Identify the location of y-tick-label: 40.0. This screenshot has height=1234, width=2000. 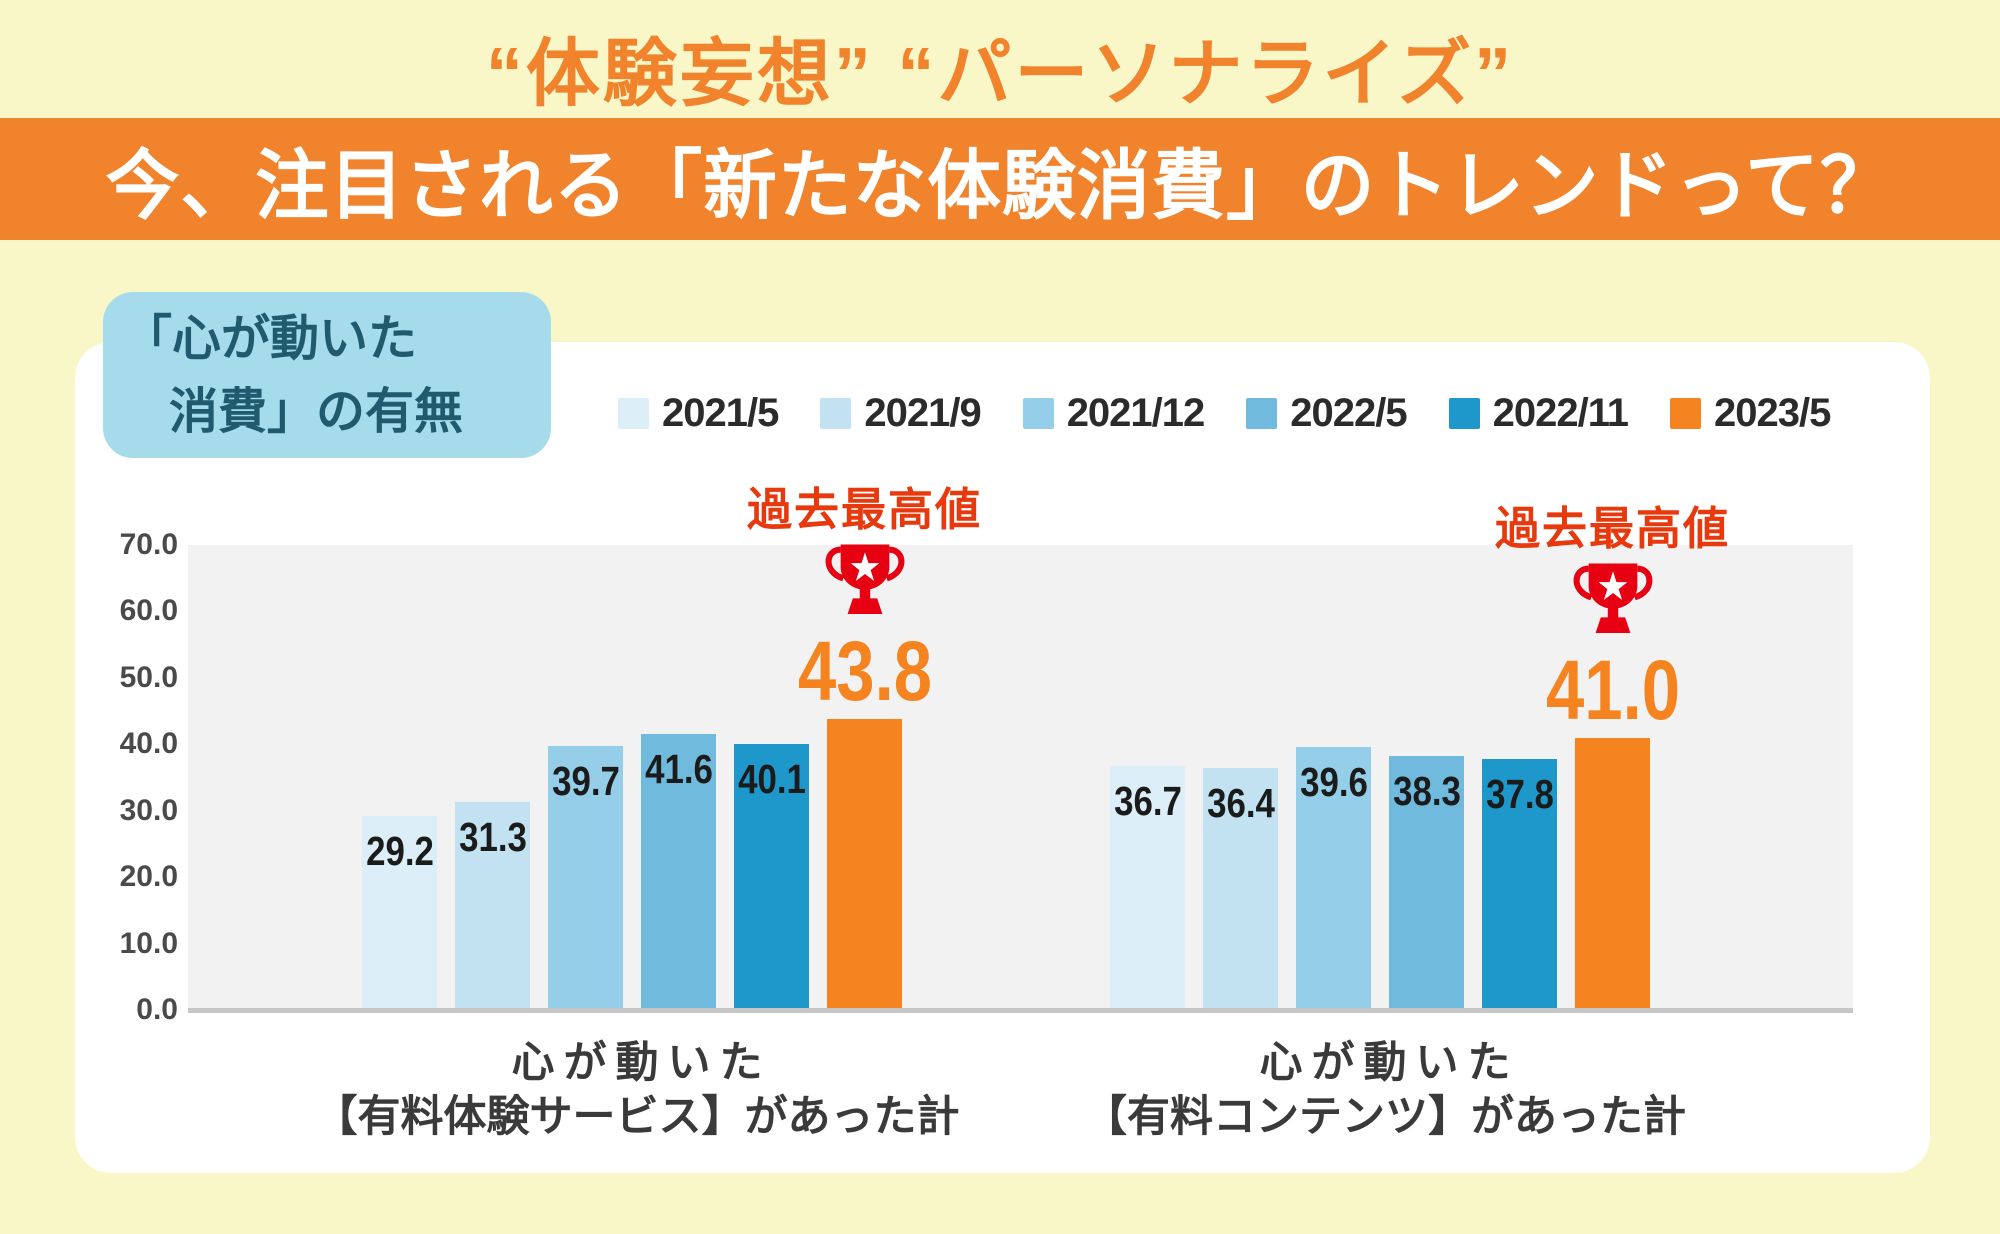
(148, 744).